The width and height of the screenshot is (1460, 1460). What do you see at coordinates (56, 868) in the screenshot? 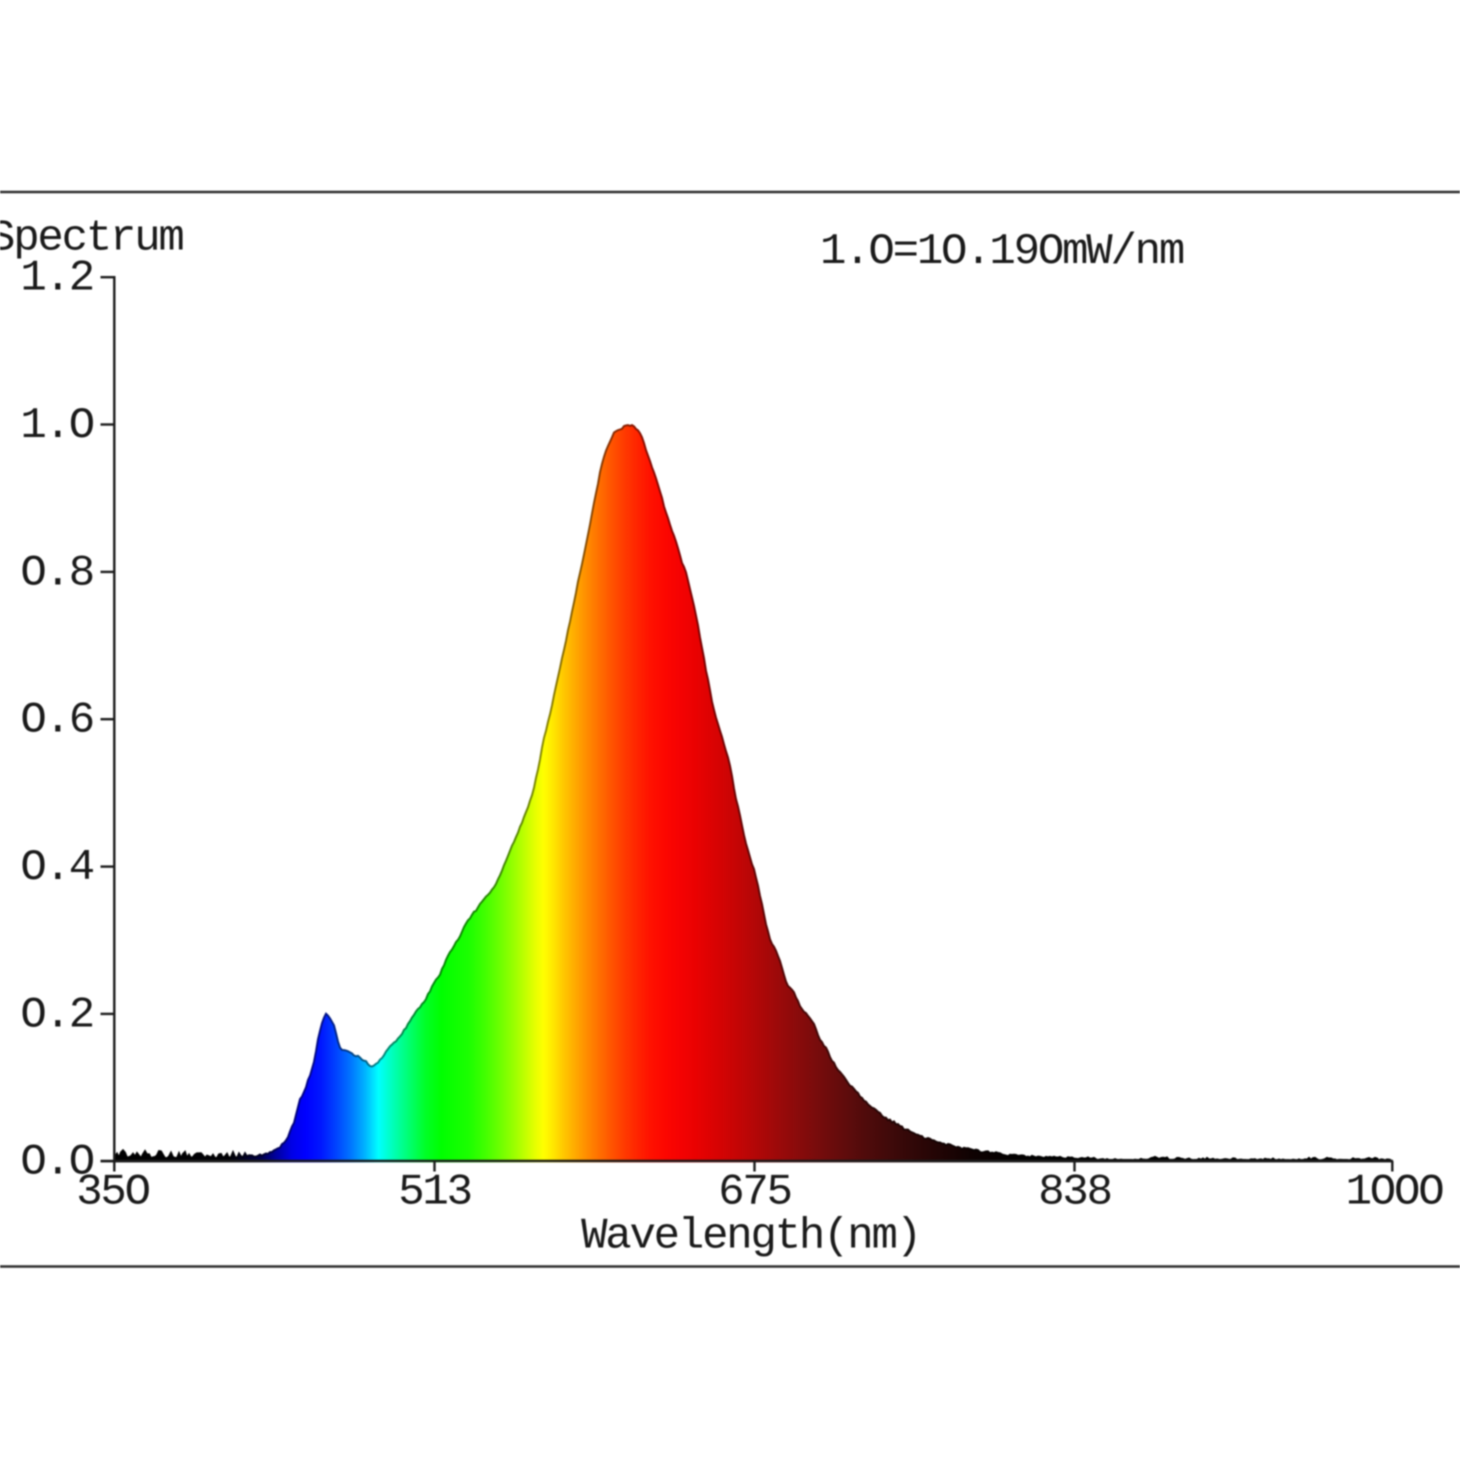
I see `svg-text: O.4` at bounding box center [56, 868].